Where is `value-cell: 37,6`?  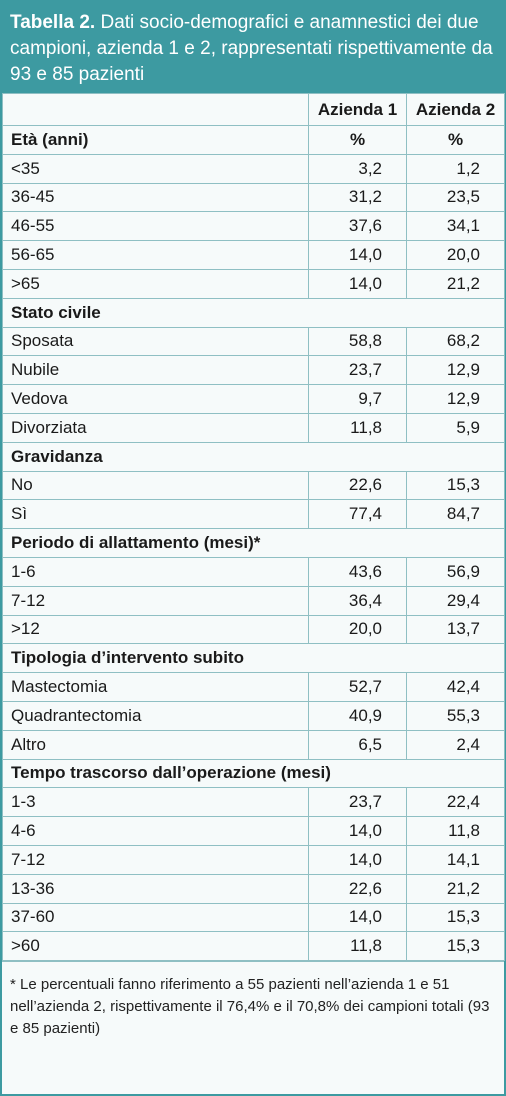
value-cell: 37,6 is located at coordinates (357, 226).